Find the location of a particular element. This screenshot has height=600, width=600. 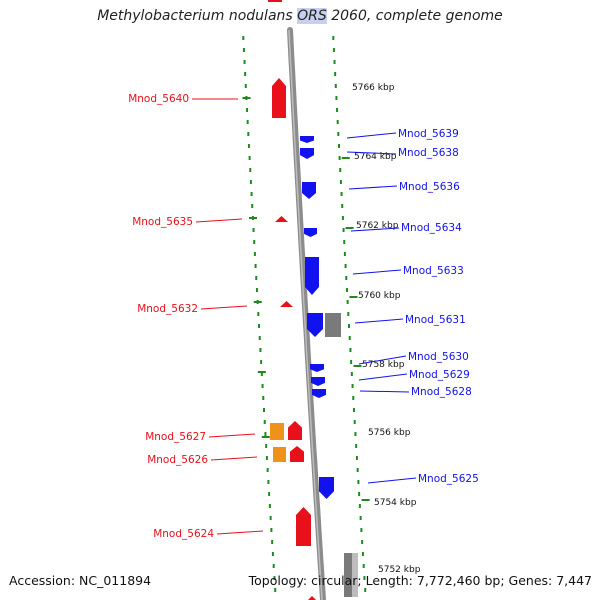

scale-label: 5752 kbp is located at coordinates (399, 570).